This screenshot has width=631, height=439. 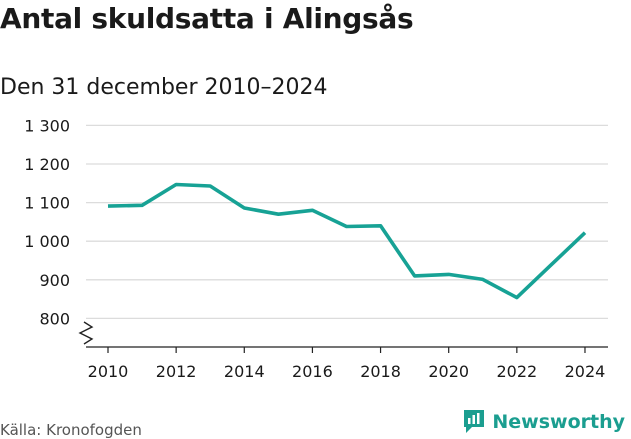 What do you see at coordinates (47, 222) in the screenshot?
I see `y-axis-tick-labels: 800 900 1 000 1 100 1 200 1 300` at bounding box center [47, 222].